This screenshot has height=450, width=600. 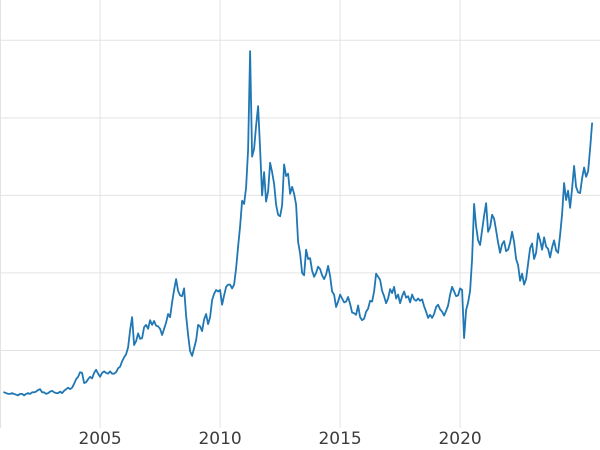 I want to click on x-tick-label-2015: 2015, so click(x=340, y=439).